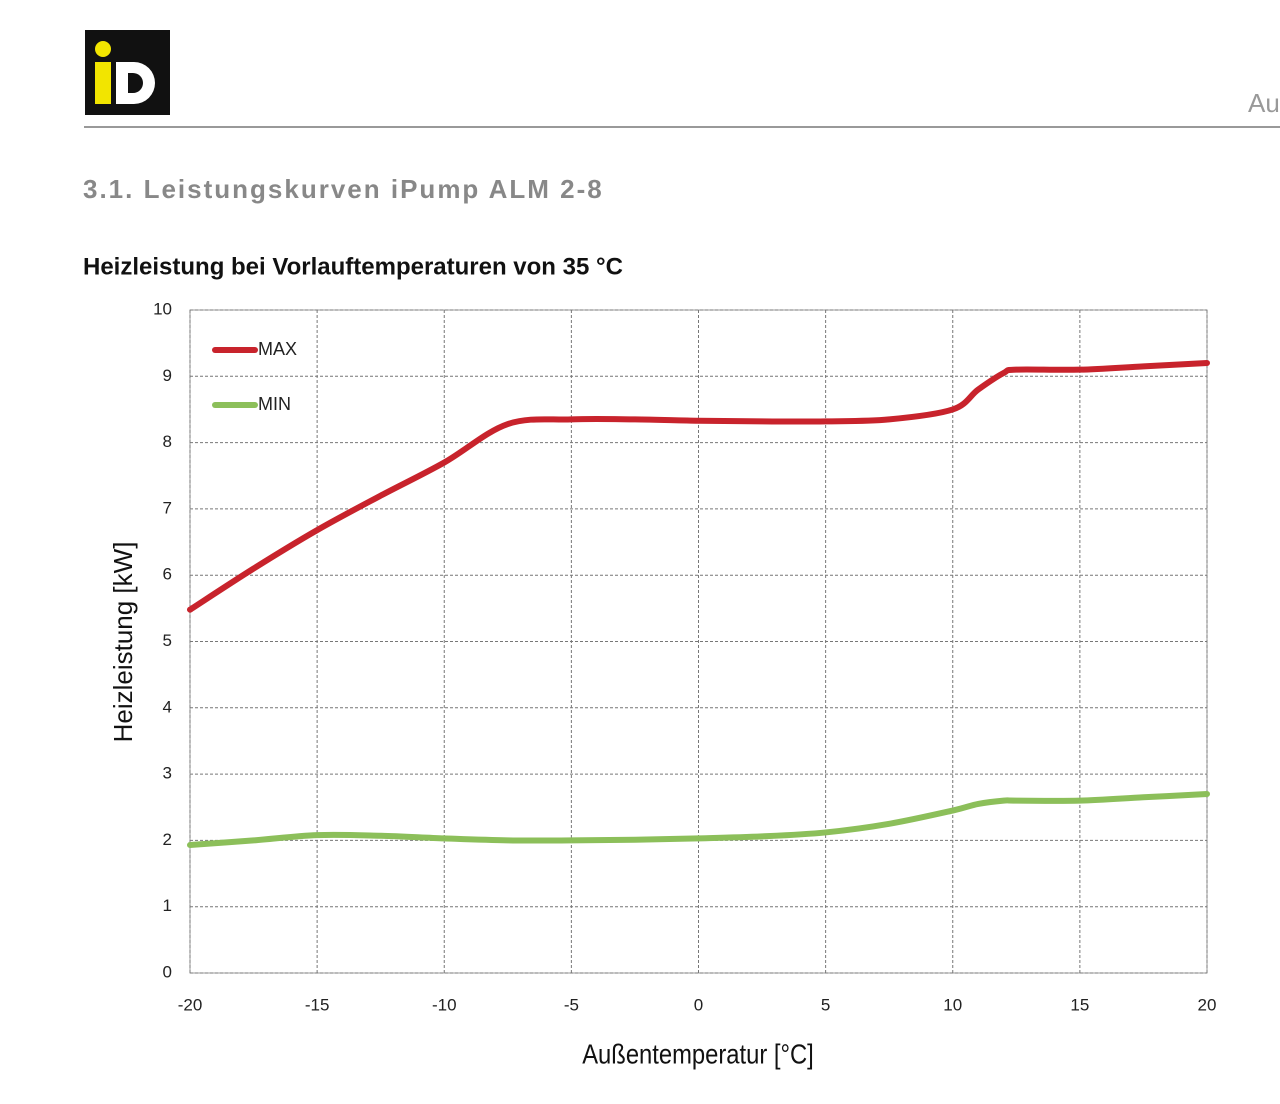 This screenshot has height=1104, width=1280. What do you see at coordinates (444, 1004) in the screenshot?
I see `x-tick-label: -10` at bounding box center [444, 1004].